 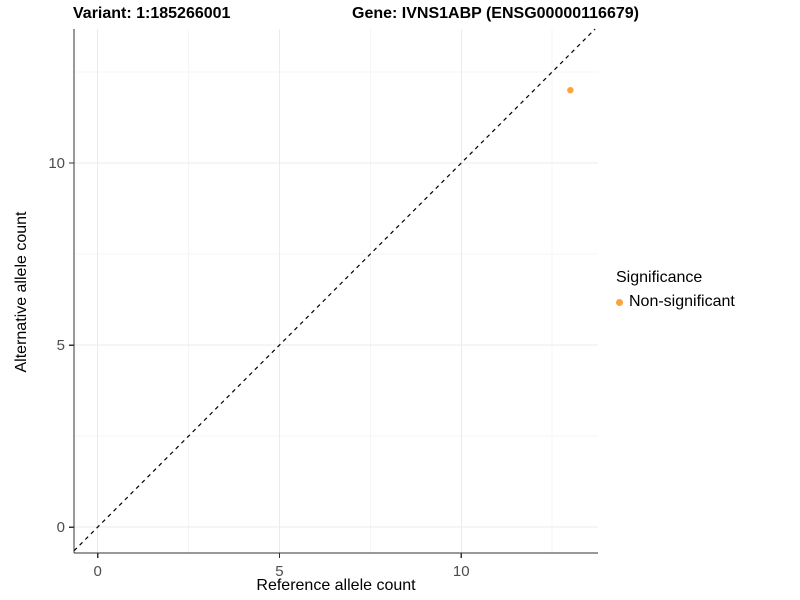 What do you see at coordinates (97, 571) in the screenshot?
I see `x-tick-label: 0` at bounding box center [97, 571].